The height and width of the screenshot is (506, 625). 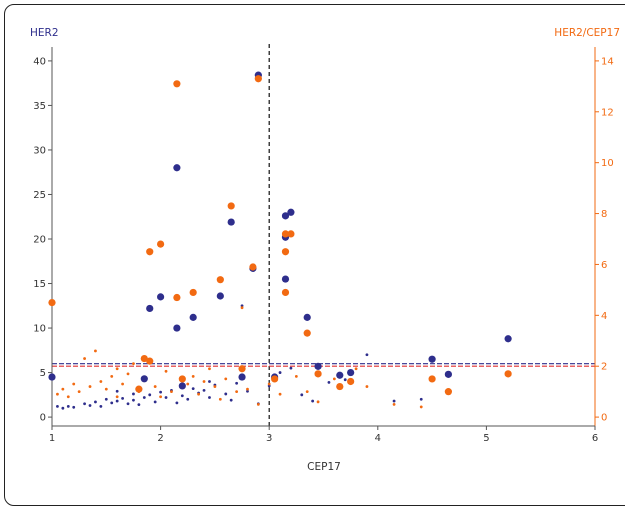 What do you see at coordinates (39, 150) in the screenshot?
I see `left-y-tick-label: 30` at bounding box center [39, 150].